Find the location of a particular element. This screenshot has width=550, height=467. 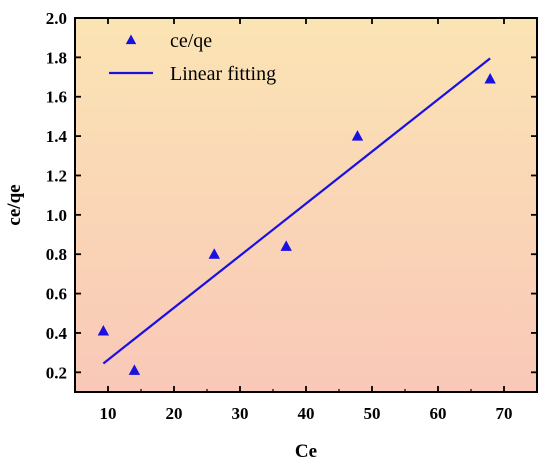

legend: ce/qe Linear fitting is located at coordinates (192, 57).